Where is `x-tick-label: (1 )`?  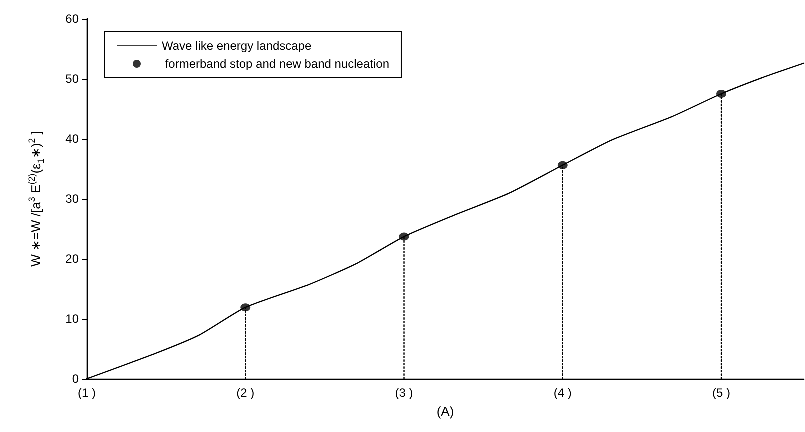
x-tick-label: (1 ) is located at coordinates (87, 393).